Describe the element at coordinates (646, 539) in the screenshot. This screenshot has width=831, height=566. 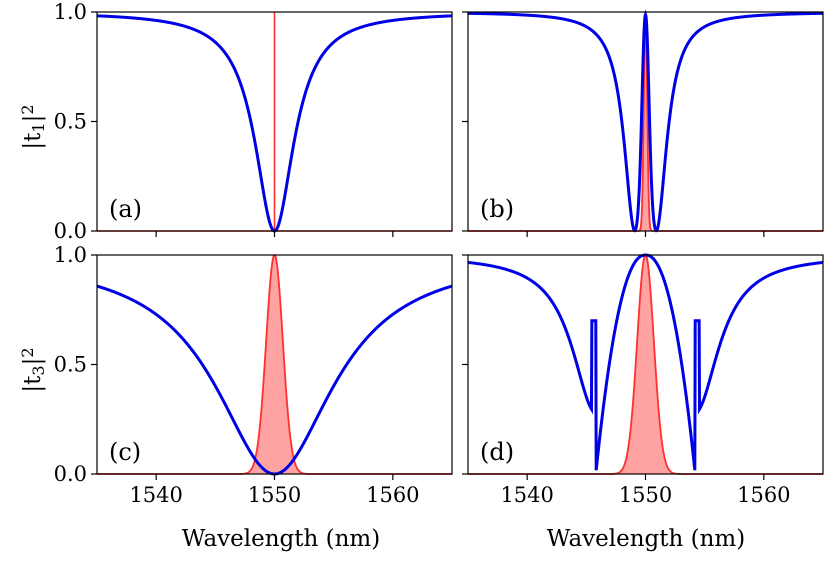
I see `xlabel-right: Wavelength (nm)` at that location.